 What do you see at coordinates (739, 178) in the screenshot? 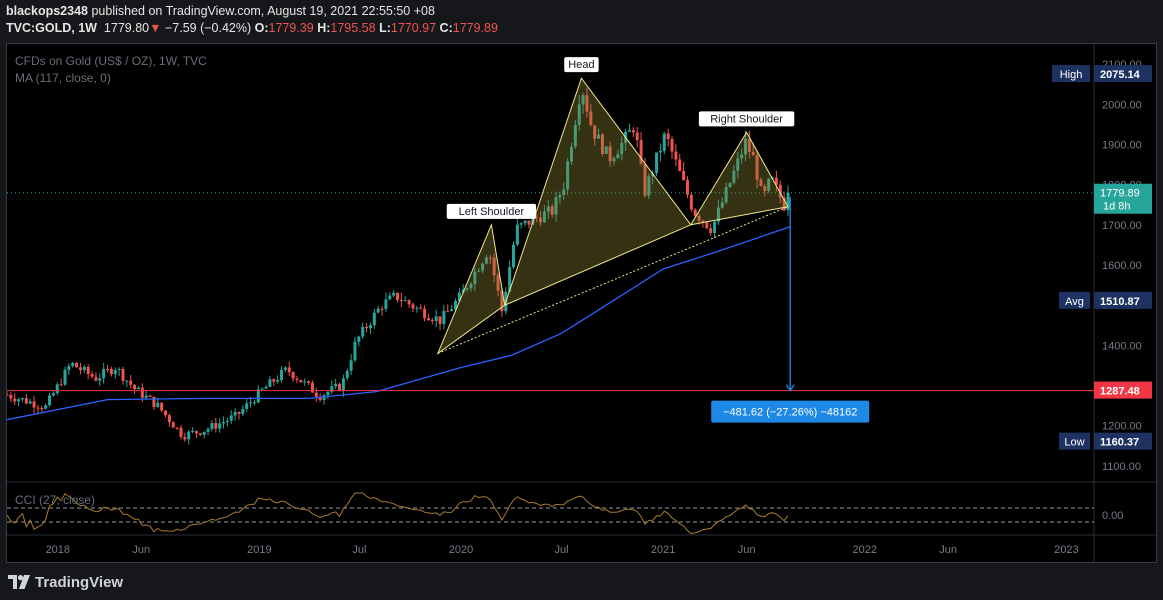
I see `right-shoulder-triangle` at bounding box center [739, 178].